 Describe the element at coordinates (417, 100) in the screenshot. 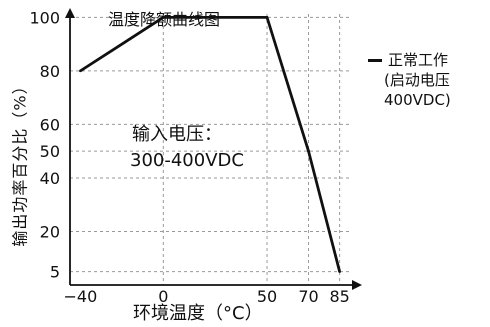

I see `legend-note-voltage-value: 400VDC)` at that location.